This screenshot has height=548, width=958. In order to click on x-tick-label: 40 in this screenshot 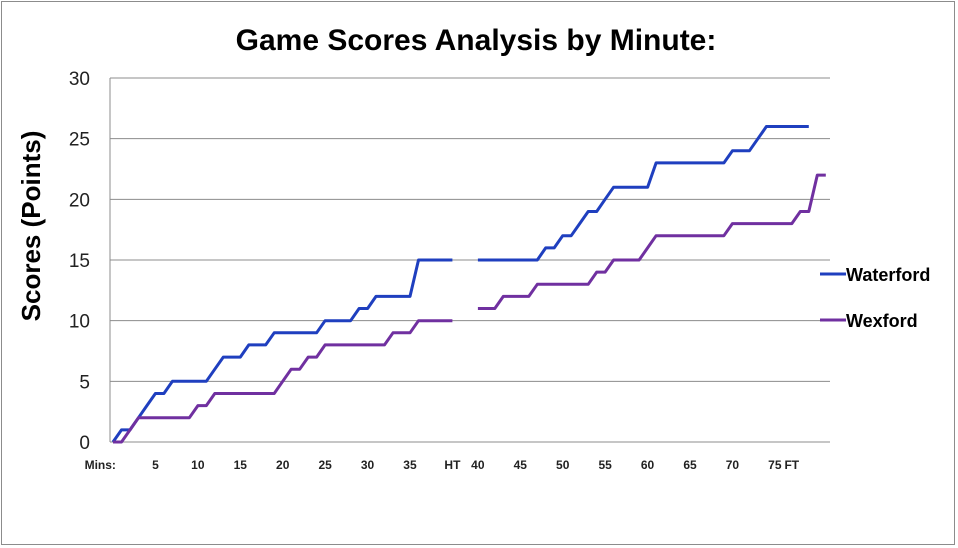, I will do `click(478, 465)`.